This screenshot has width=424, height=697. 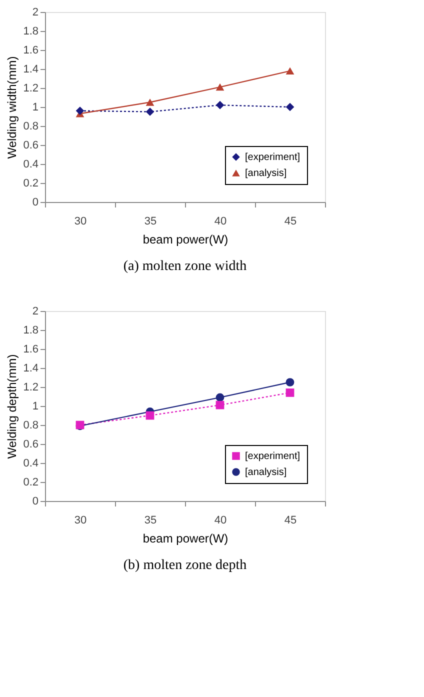 What do you see at coordinates (185, 565) in the screenshot?
I see `text: (b) molten zone depth` at bounding box center [185, 565].